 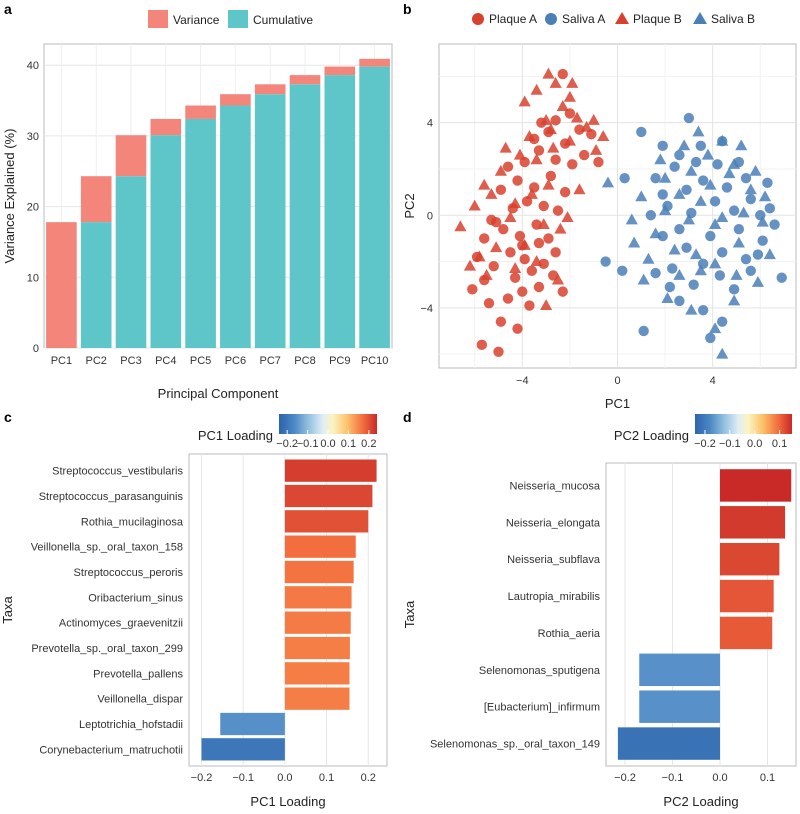 I want to click on panel-a-x-tick-label: PC2, so click(x=95, y=361).